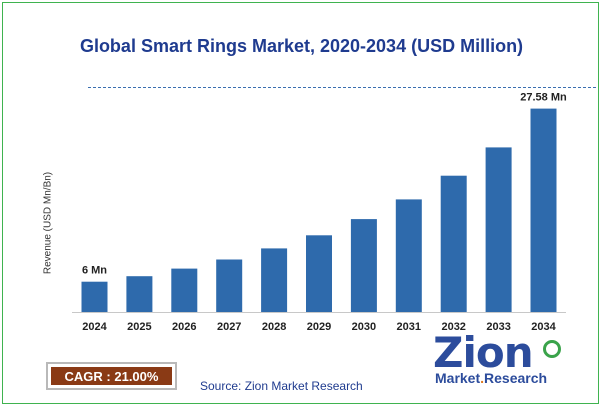  Describe the element at coordinates (274, 327) in the screenshot. I see `x-tick-label-2028: 2028` at that location.